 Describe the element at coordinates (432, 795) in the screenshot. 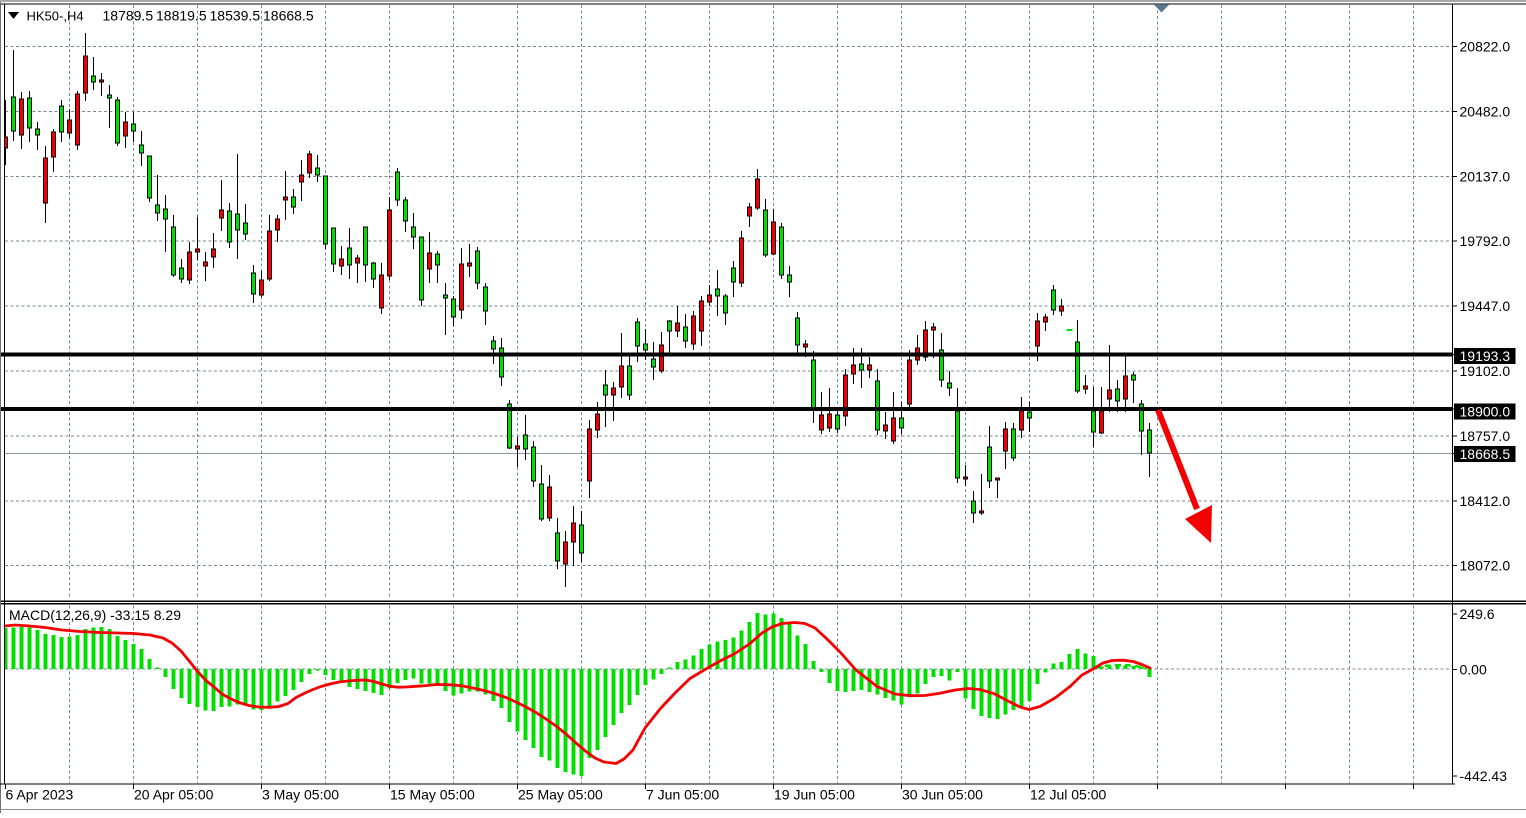

I see `svg-text: 15 May 05:00` at that location.